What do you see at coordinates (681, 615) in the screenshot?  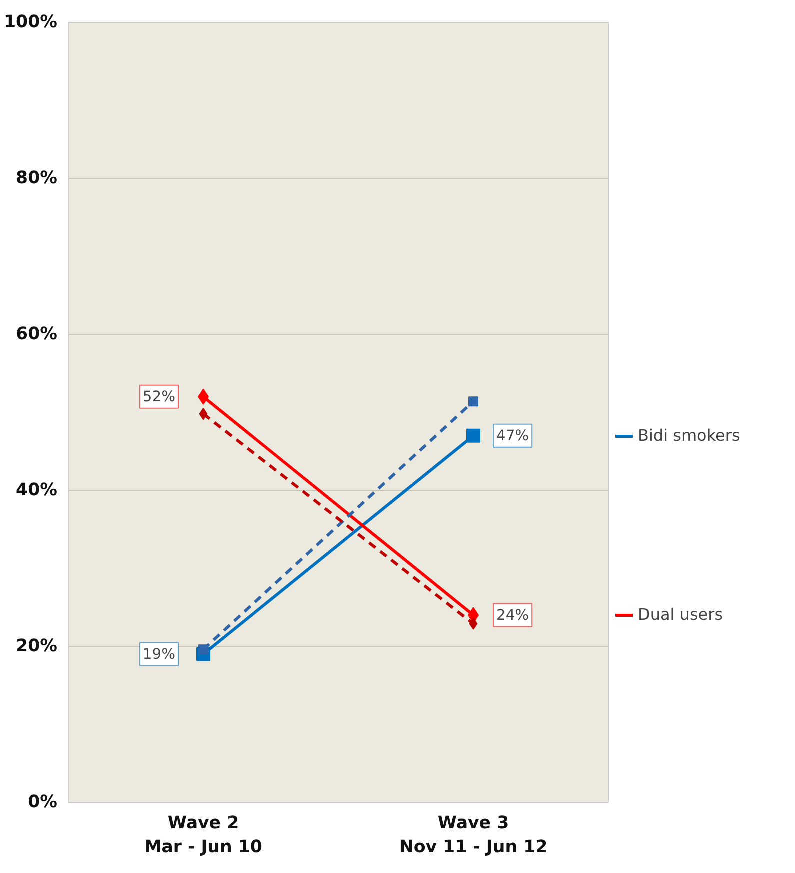 I see `legend-label: Dual users` at bounding box center [681, 615].